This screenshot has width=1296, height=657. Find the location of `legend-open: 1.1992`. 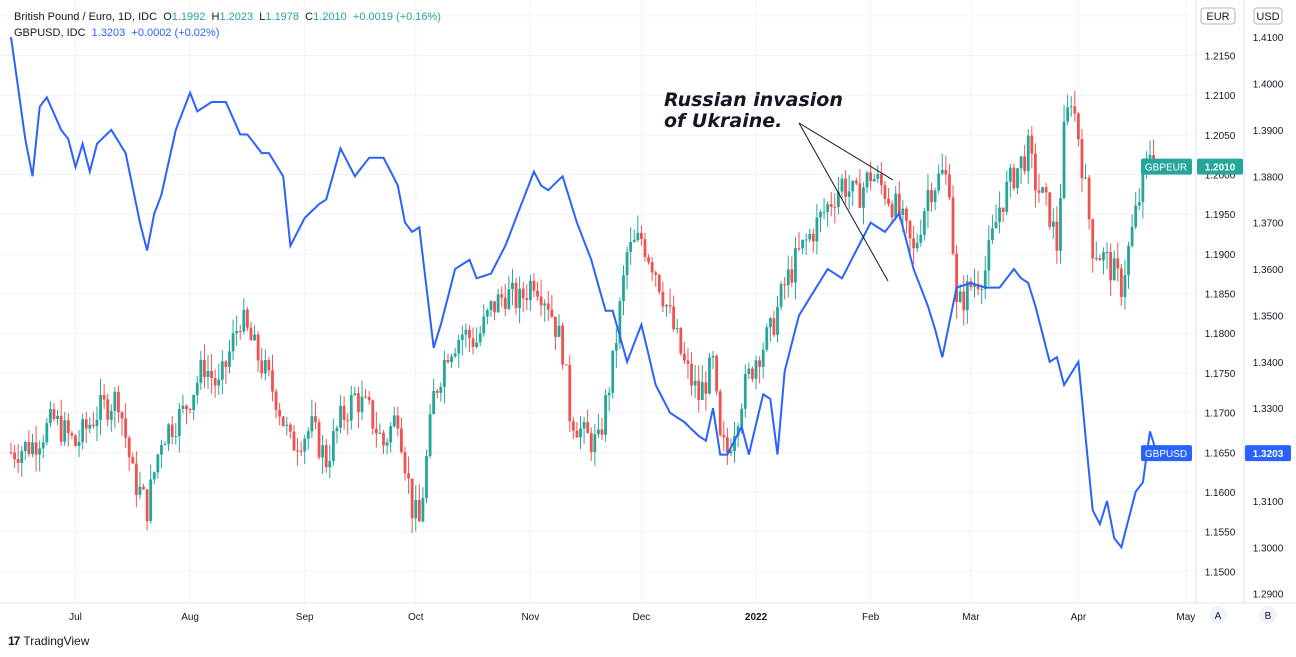

legend-open: 1.1992 is located at coordinates (188, 17).